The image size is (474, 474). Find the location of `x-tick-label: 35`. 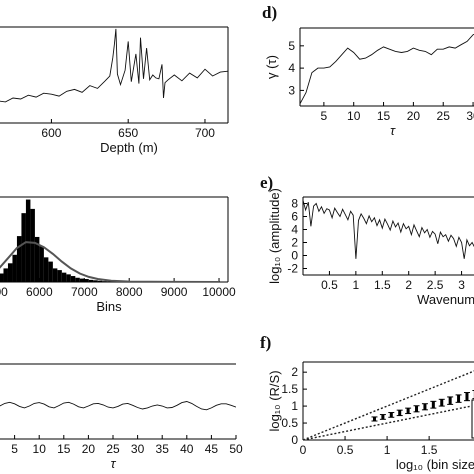

x-tick-label: 35 is located at coordinates (163, 449).